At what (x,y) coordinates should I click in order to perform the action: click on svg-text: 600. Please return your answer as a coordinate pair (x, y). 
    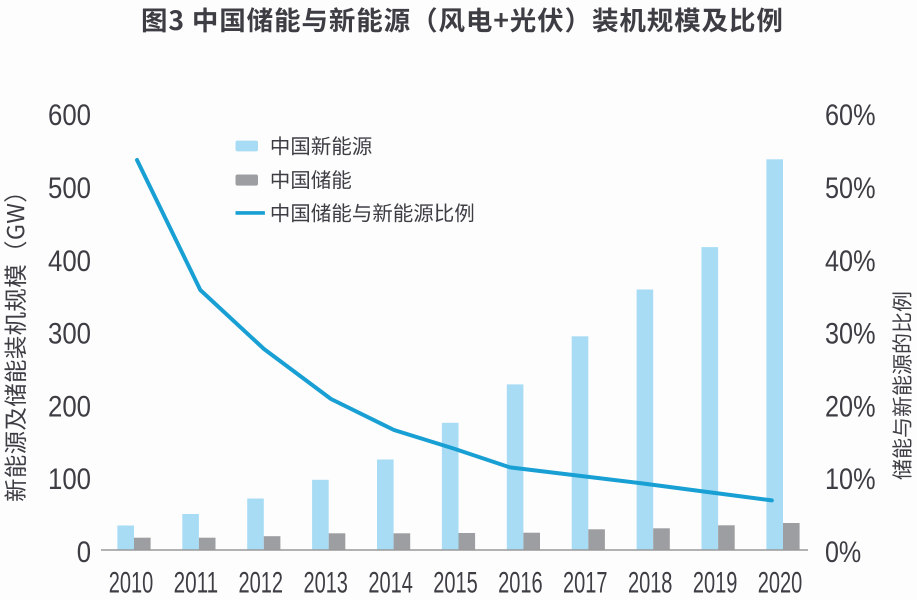
    Looking at the image, I should click on (69, 115).